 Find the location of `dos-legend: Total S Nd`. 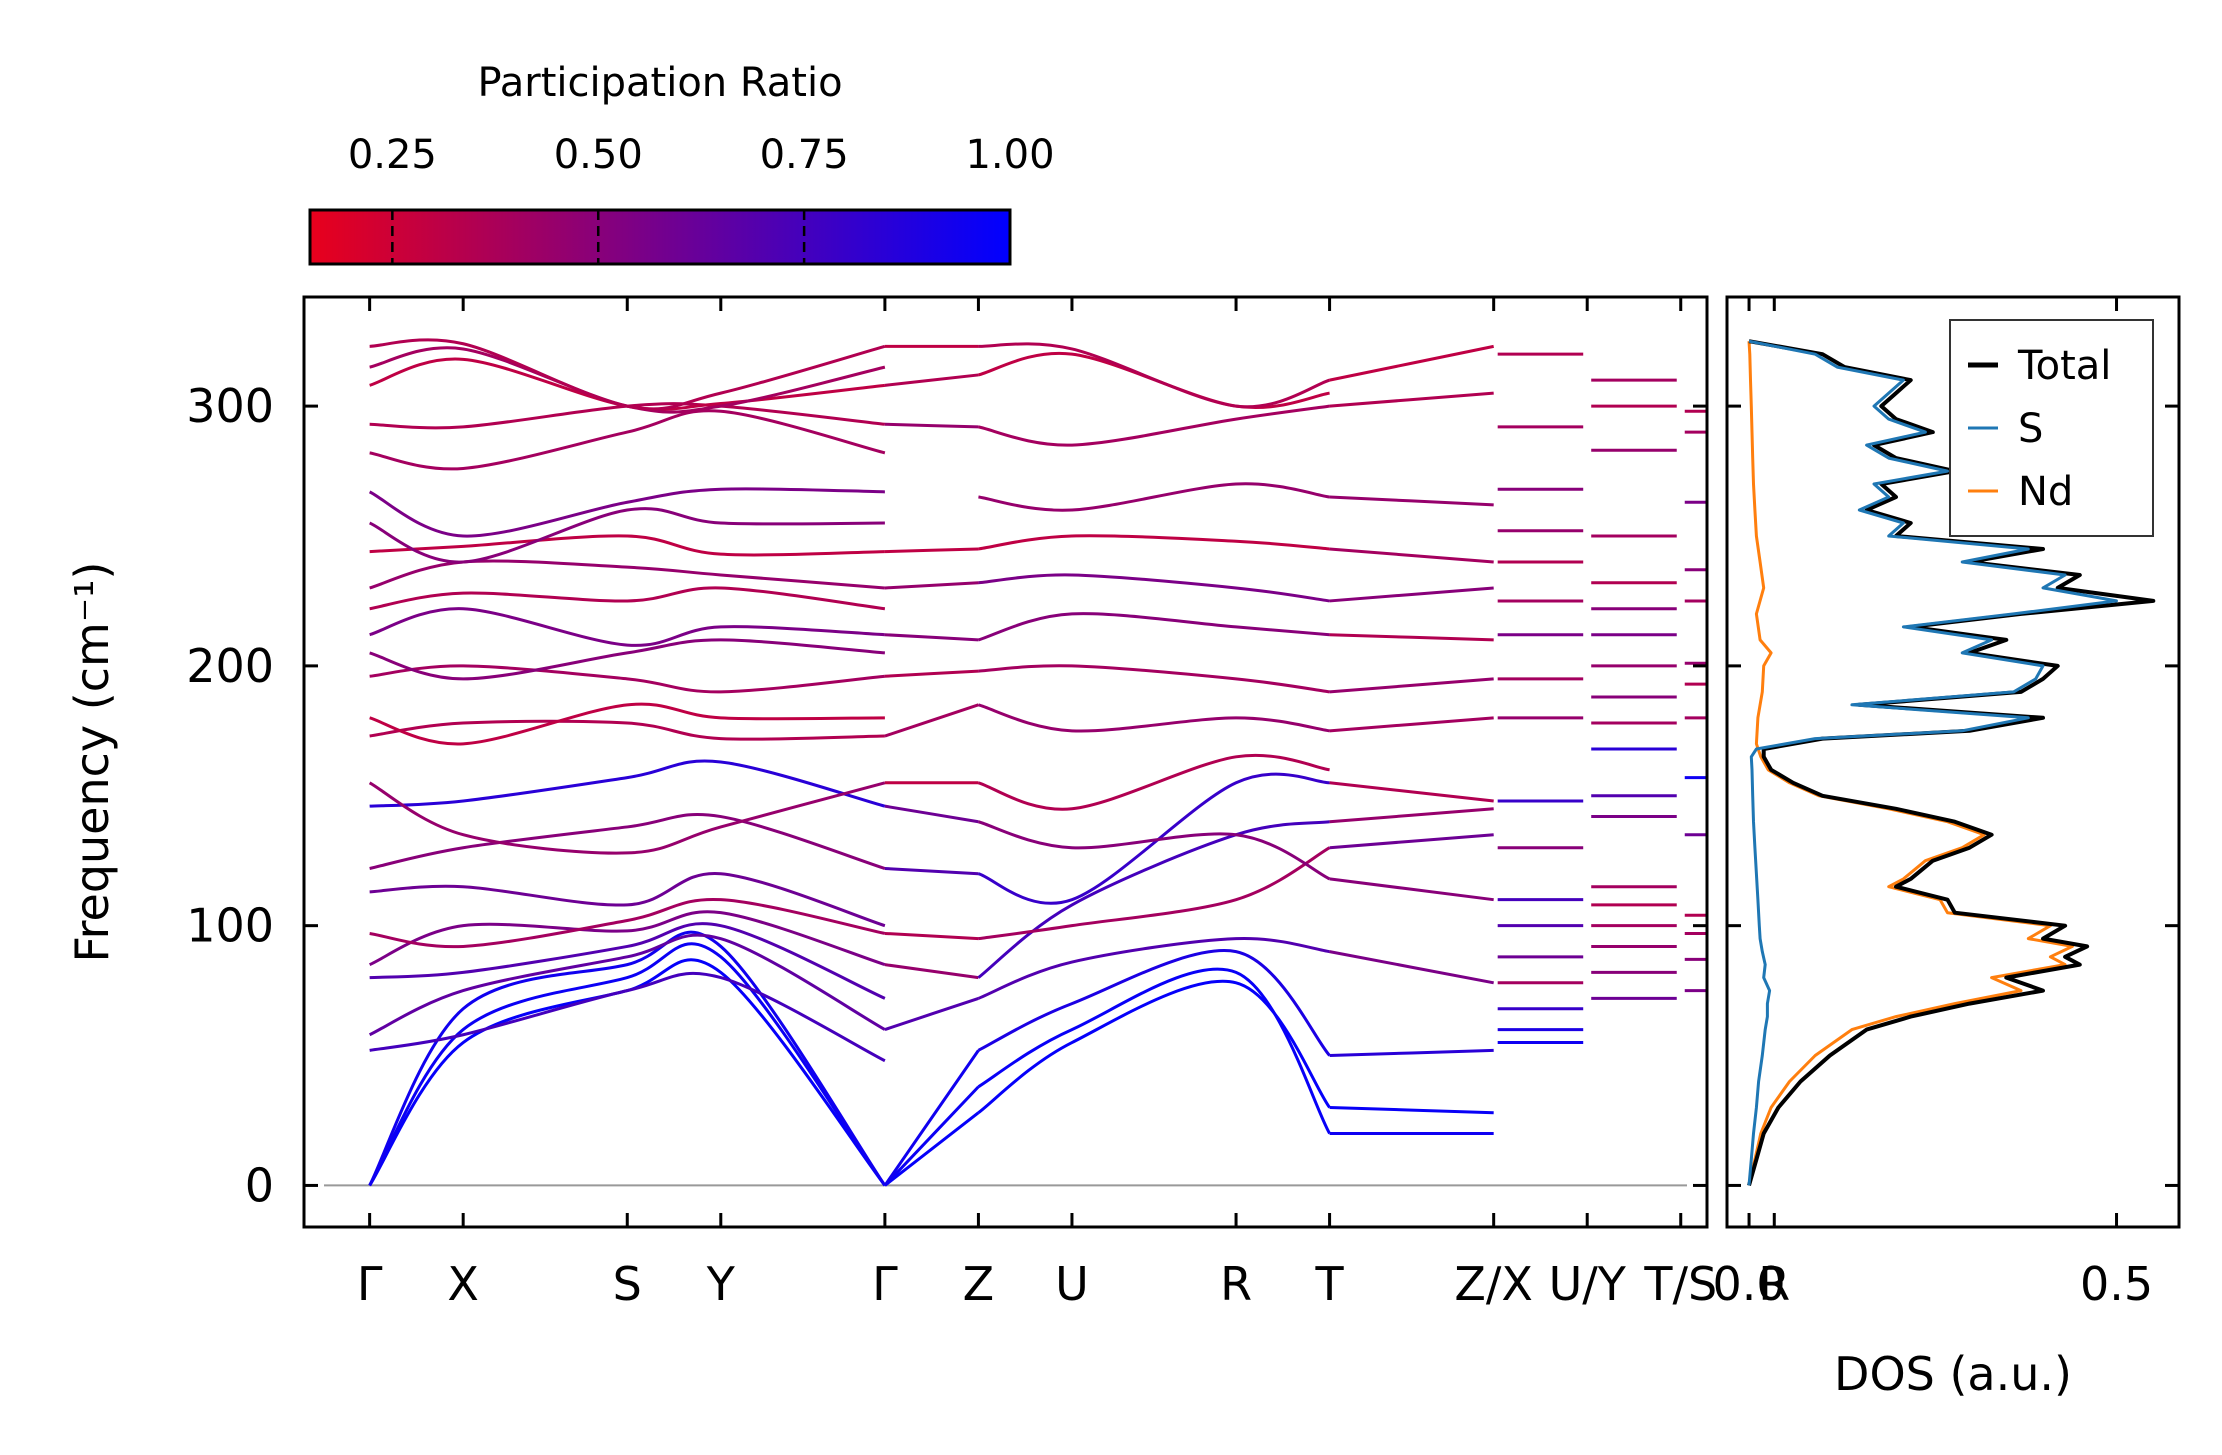

dos-legend: Total S Nd is located at coordinates (2051, 428).